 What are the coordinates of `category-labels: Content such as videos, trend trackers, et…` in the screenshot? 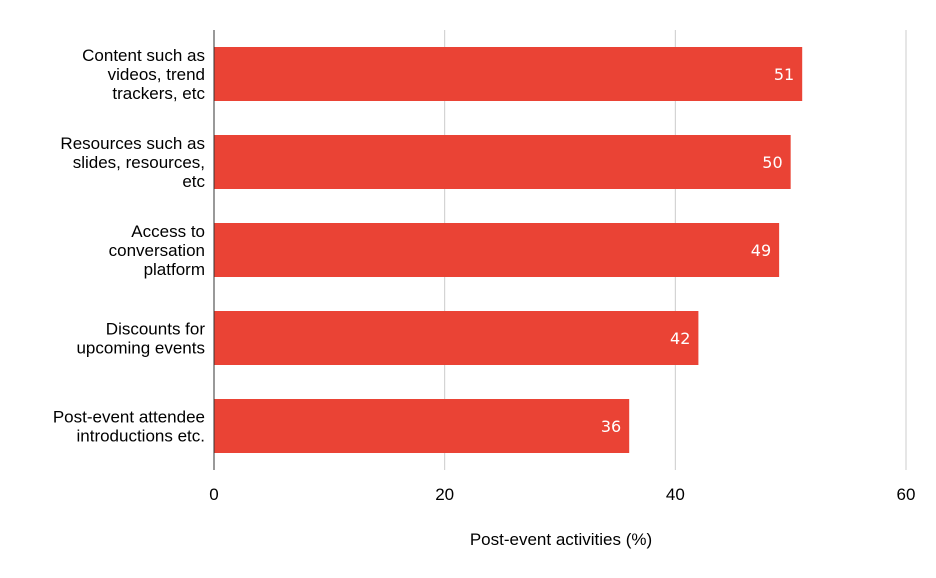 It's located at (129, 246).